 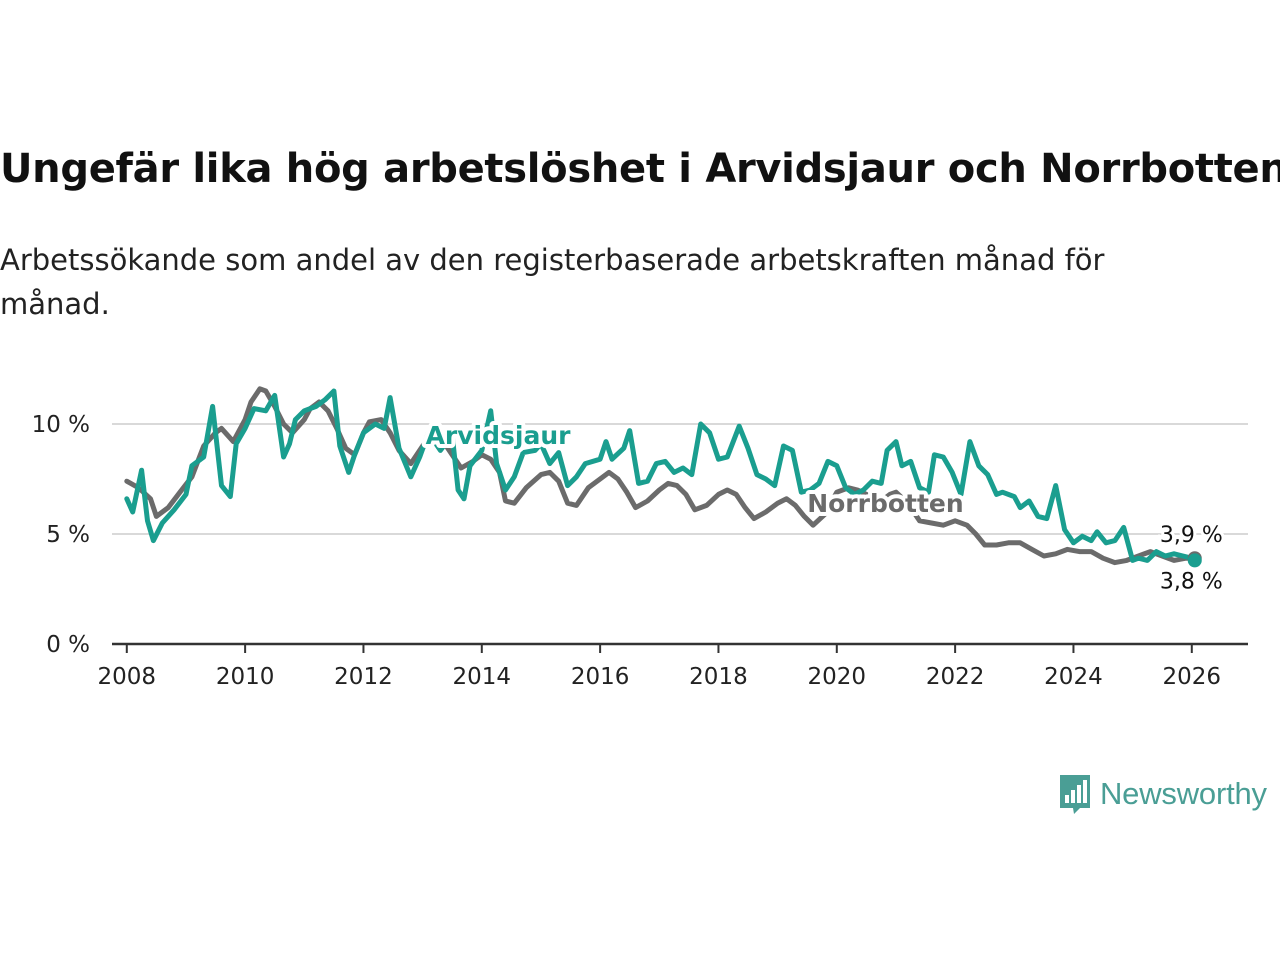 What do you see at coordinates (600, 677) in the screenshot?
I see `x-tick-label: 2016` at bounding box center [600, 677].